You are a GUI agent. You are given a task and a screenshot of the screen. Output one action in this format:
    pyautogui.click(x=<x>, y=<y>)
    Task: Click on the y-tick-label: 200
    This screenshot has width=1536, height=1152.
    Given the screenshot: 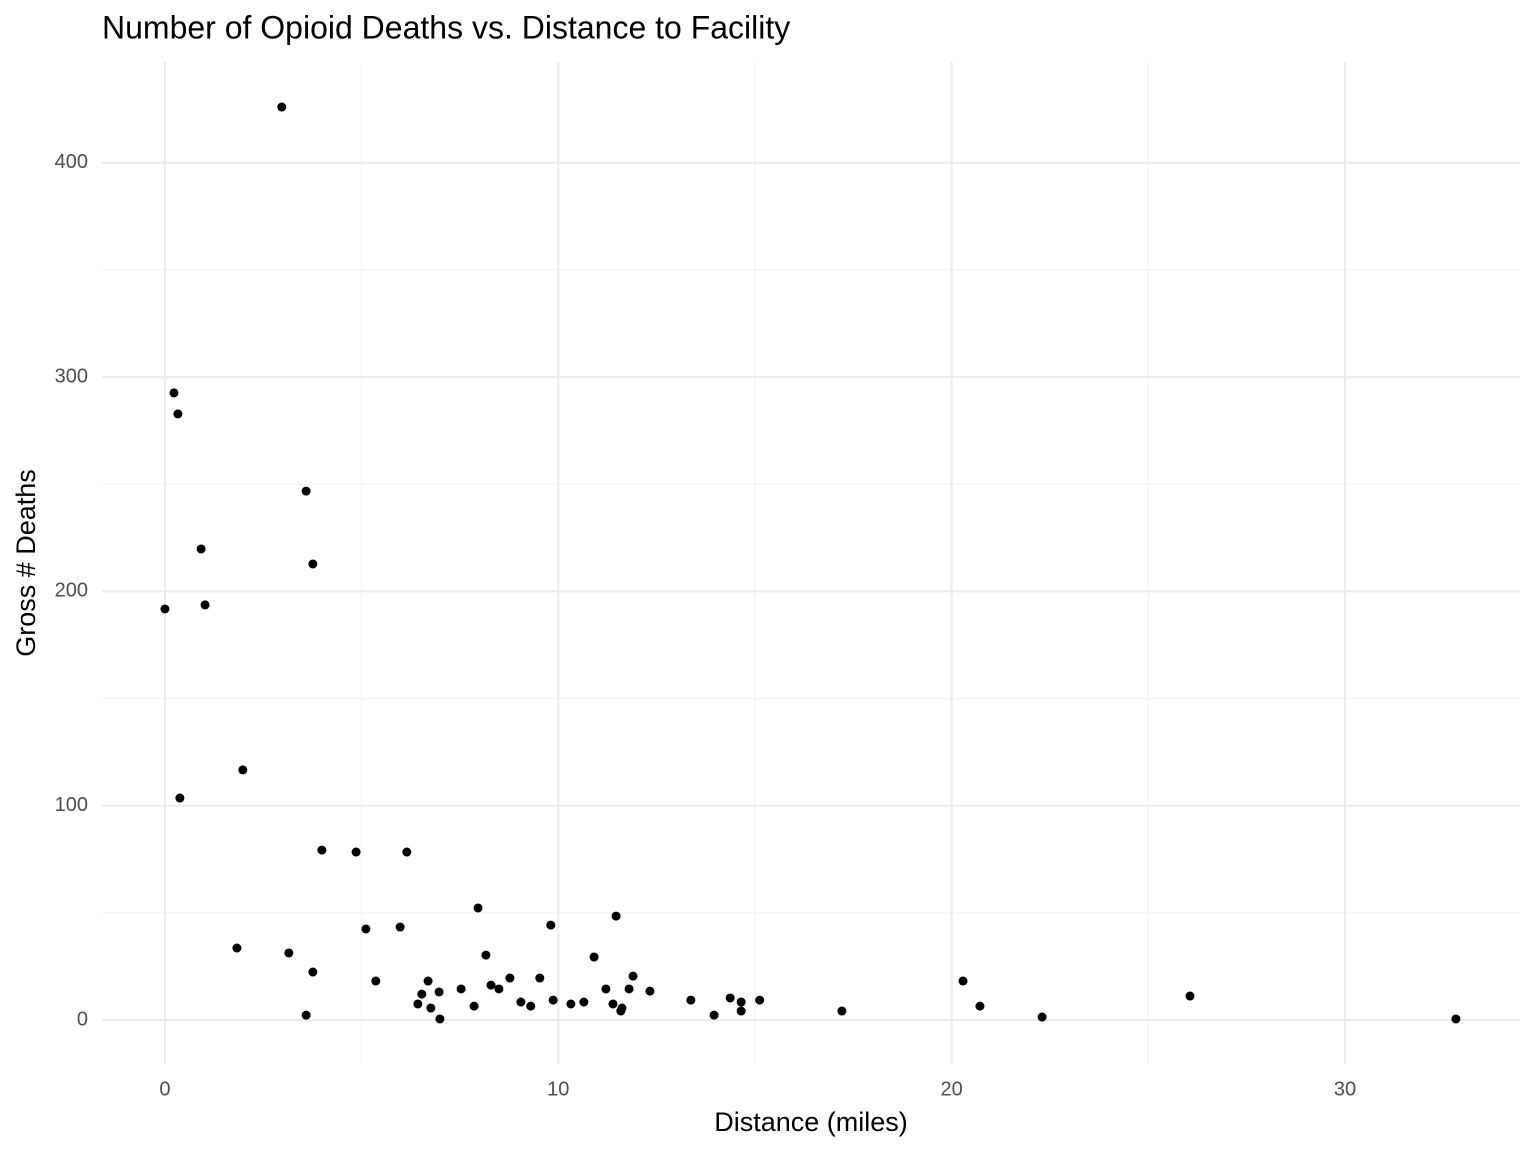 What is the action you would take?
    pyautogui.click(x=71, y=591)
    